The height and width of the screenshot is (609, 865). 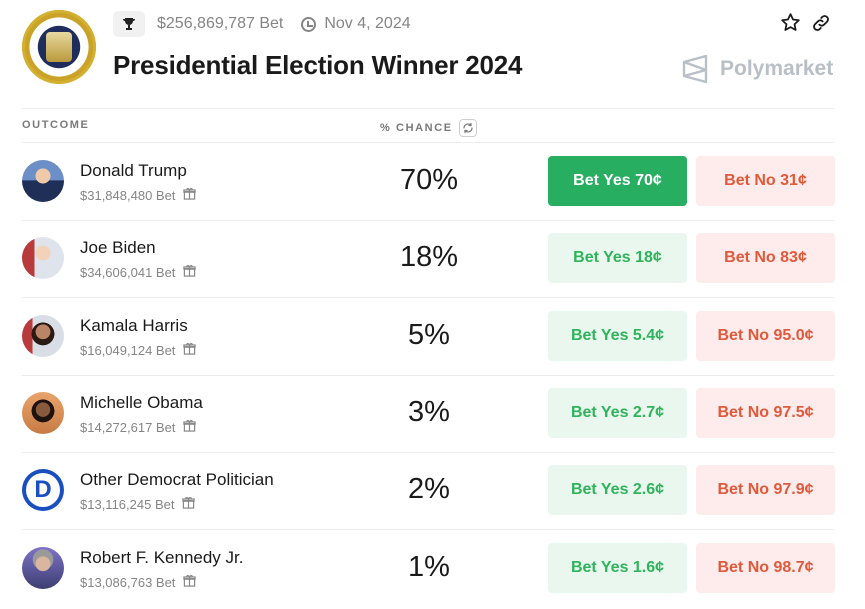 What do you see at coordinates (617, 568) in the screenshot?
I see `bet-yes-button: Bet Yes 1.6¢` at bounding box center [617, 568].